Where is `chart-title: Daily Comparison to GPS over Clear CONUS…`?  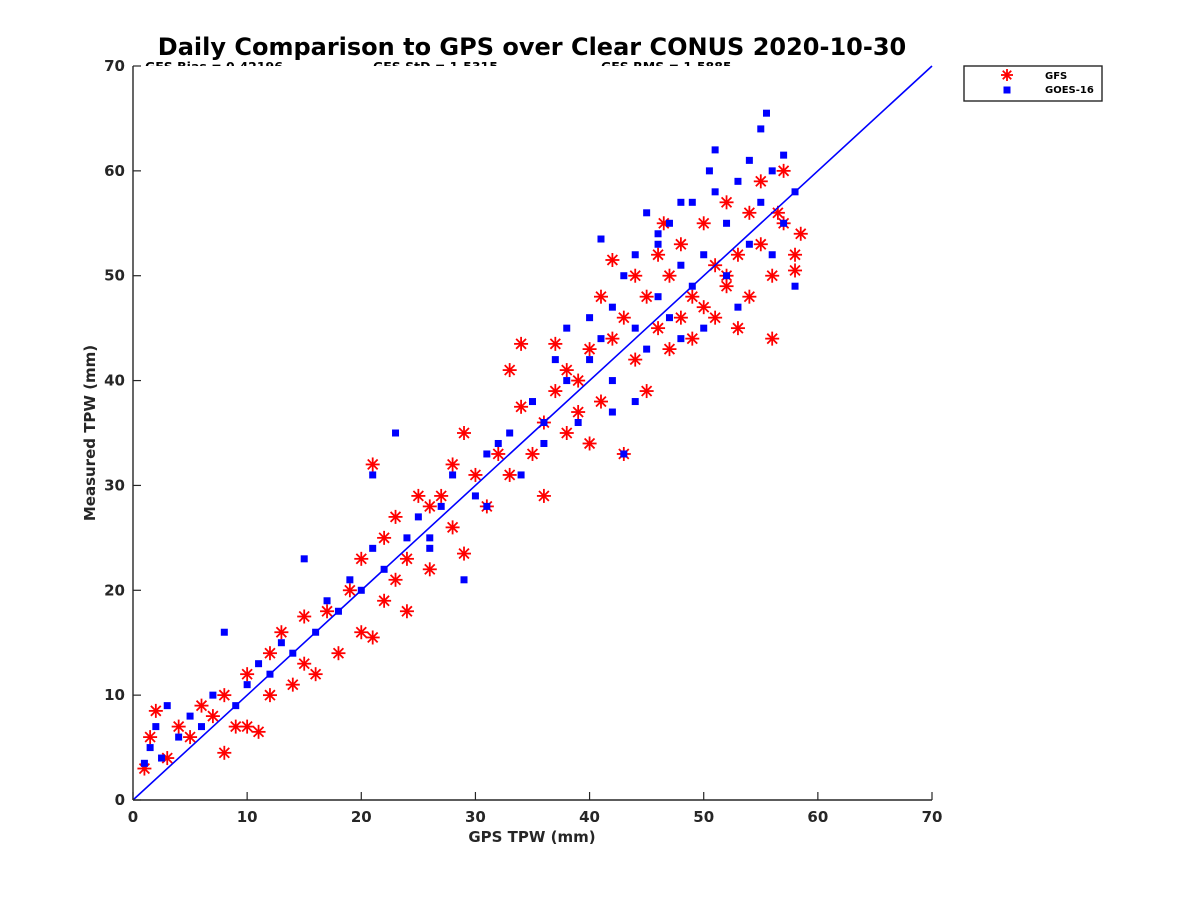
chart-title: Daily Comparison to GPS over Clear CONUS… is located at coordinates (532, 47).